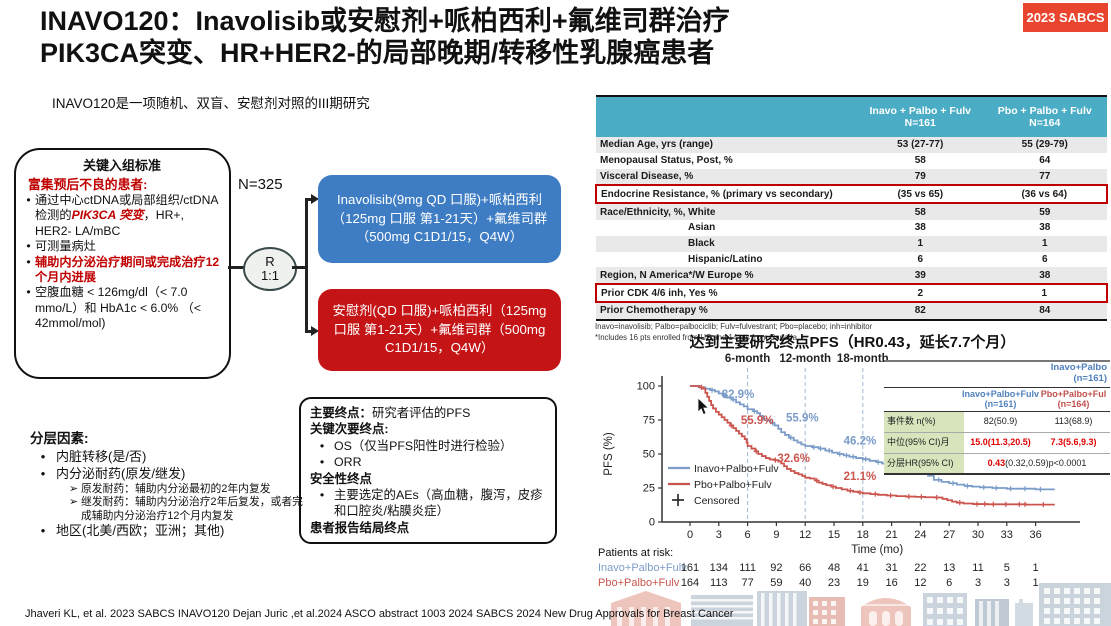 This screenshot has width=1111, height=626. Describe the element at coordinates (834, 568) in the screenshot. I see `at-risk-value: 48` at that location.